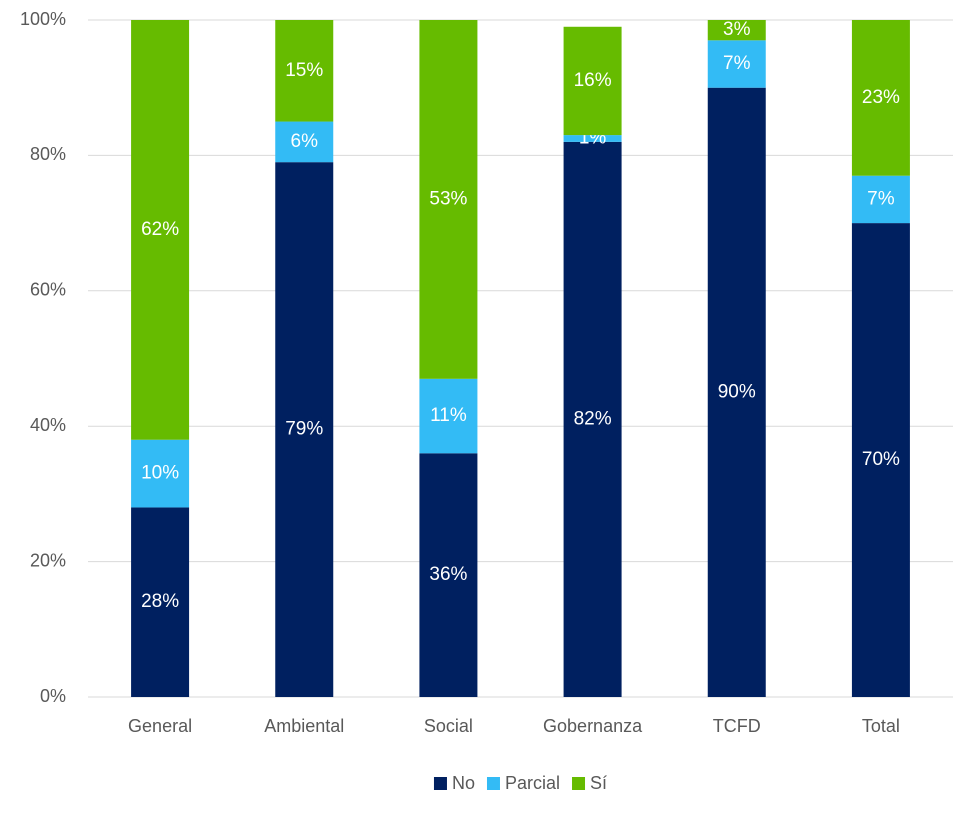 The width and height of the screenshot is (953, 822). Describe the element at coordinates (593, 726) in the screenshot. I see `x-tick-label: Gobernanza` at that location.